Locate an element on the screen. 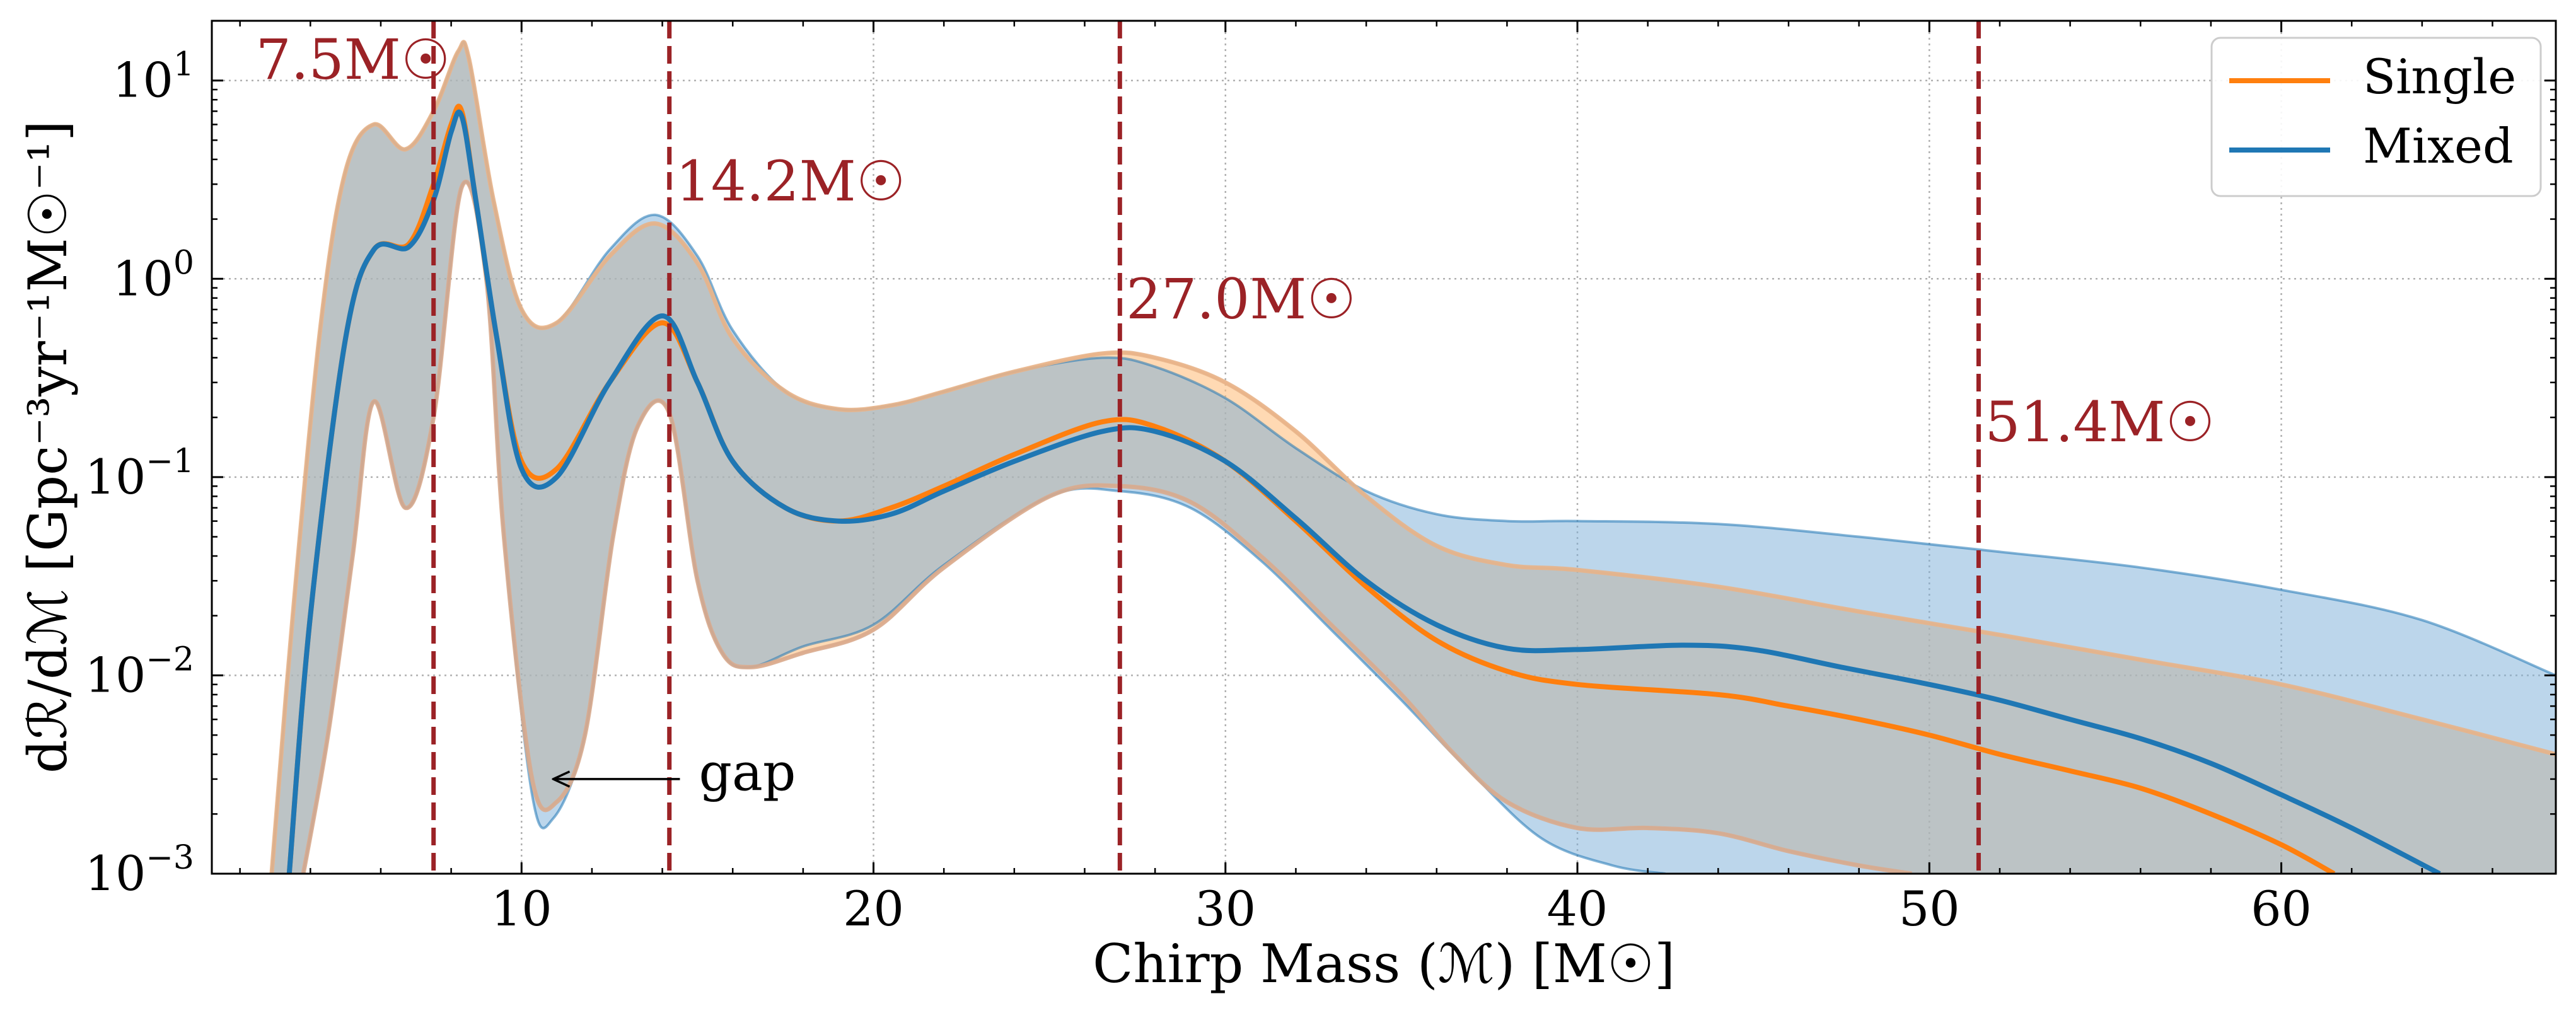 Image resolution: width=2576 pixels, height=1013 pixels. y-tick-label: 10⁰ is located at coordinates (153, 275).